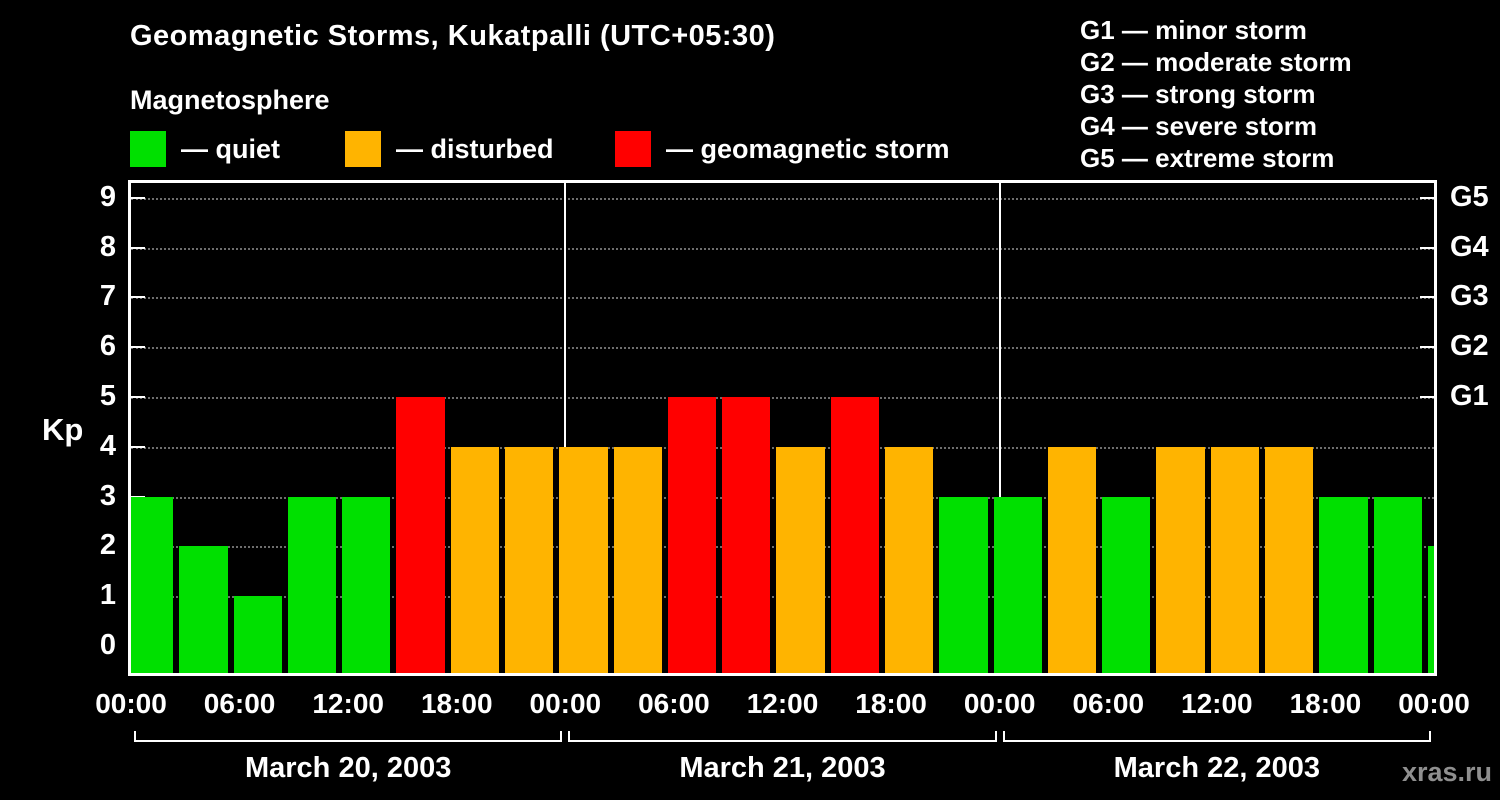 This screenshot has width=1500, height=800. I want to click on date-label: March 20, 2003, so click(348, 768).